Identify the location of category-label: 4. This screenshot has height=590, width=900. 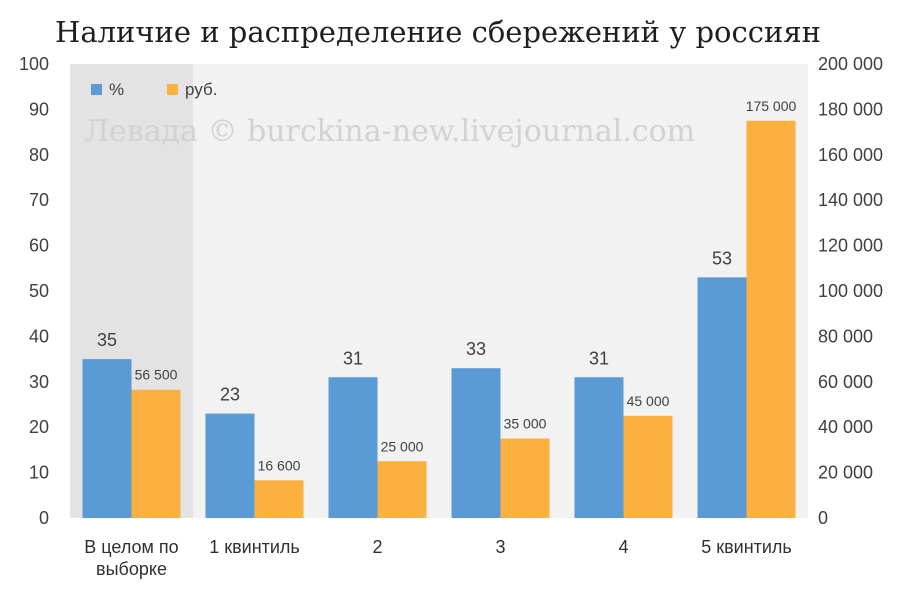
(623, 547).